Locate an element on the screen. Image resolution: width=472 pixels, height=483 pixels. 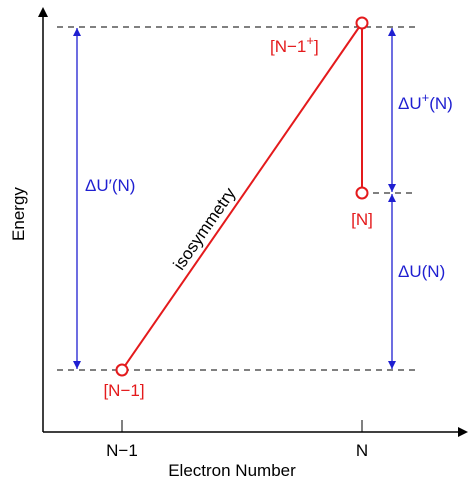
label-n-minus-1-plus: [N−1+] is located at coordinates (294, 44).